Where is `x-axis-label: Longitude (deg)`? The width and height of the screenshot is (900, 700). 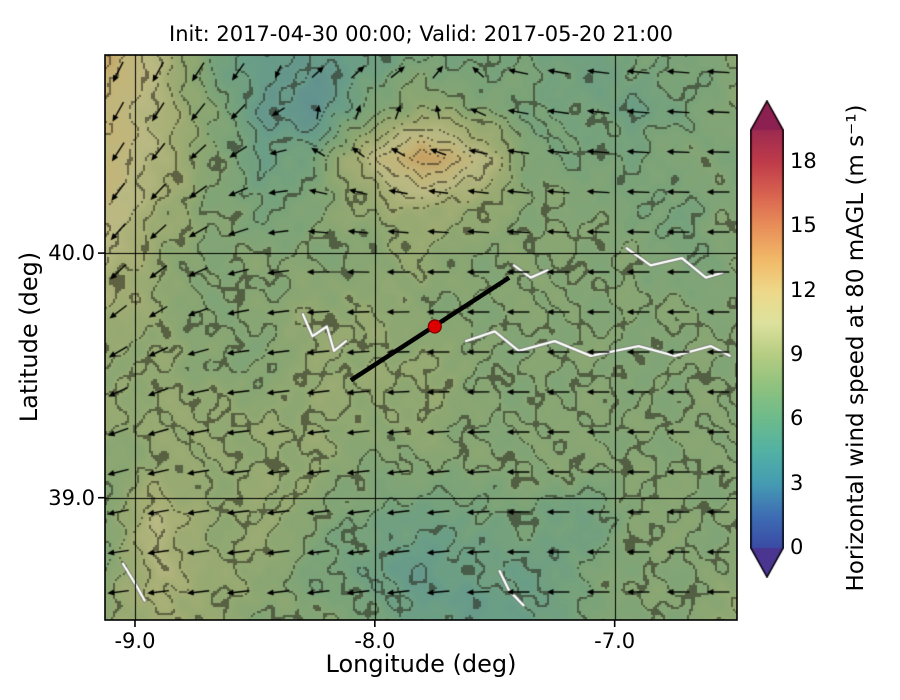
x-axis-label: Longitude (deg) is located at coordinates (421, 664).